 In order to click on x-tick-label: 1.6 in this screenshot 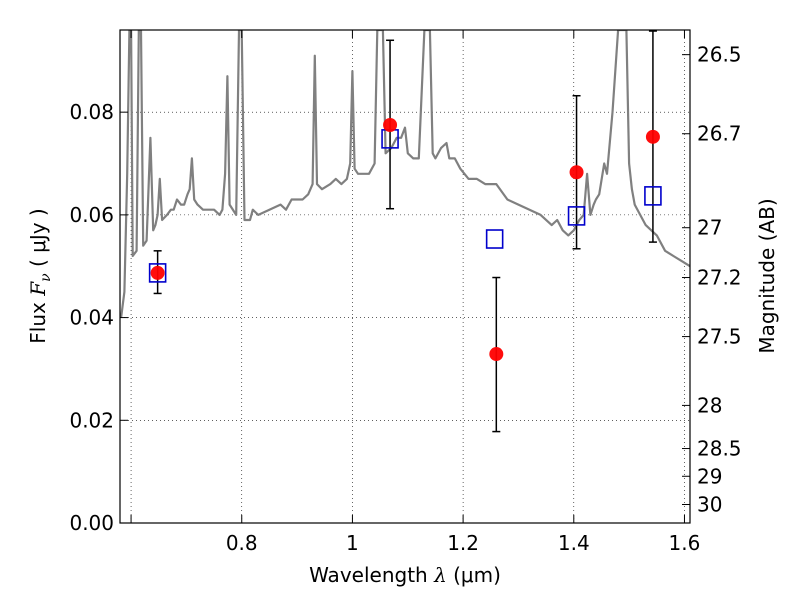, I will do `click(685, 543)`.